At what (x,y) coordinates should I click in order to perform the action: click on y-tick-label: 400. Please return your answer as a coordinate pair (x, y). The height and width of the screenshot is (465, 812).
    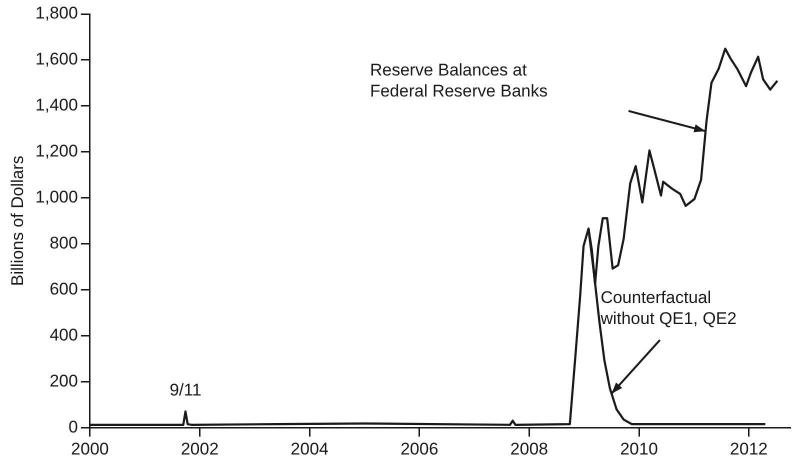
    Looking at the image, I should click on (64, 334).